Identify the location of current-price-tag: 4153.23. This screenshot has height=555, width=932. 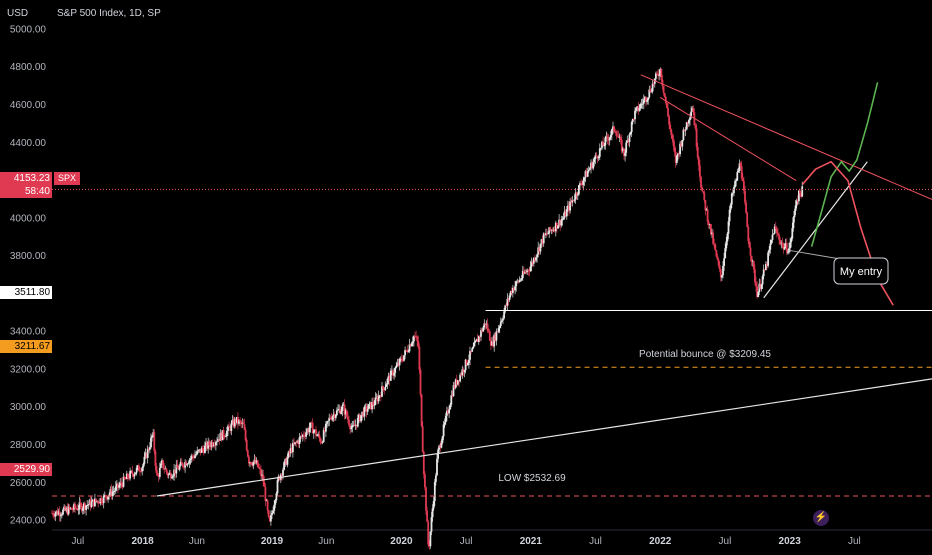
(26, 178).